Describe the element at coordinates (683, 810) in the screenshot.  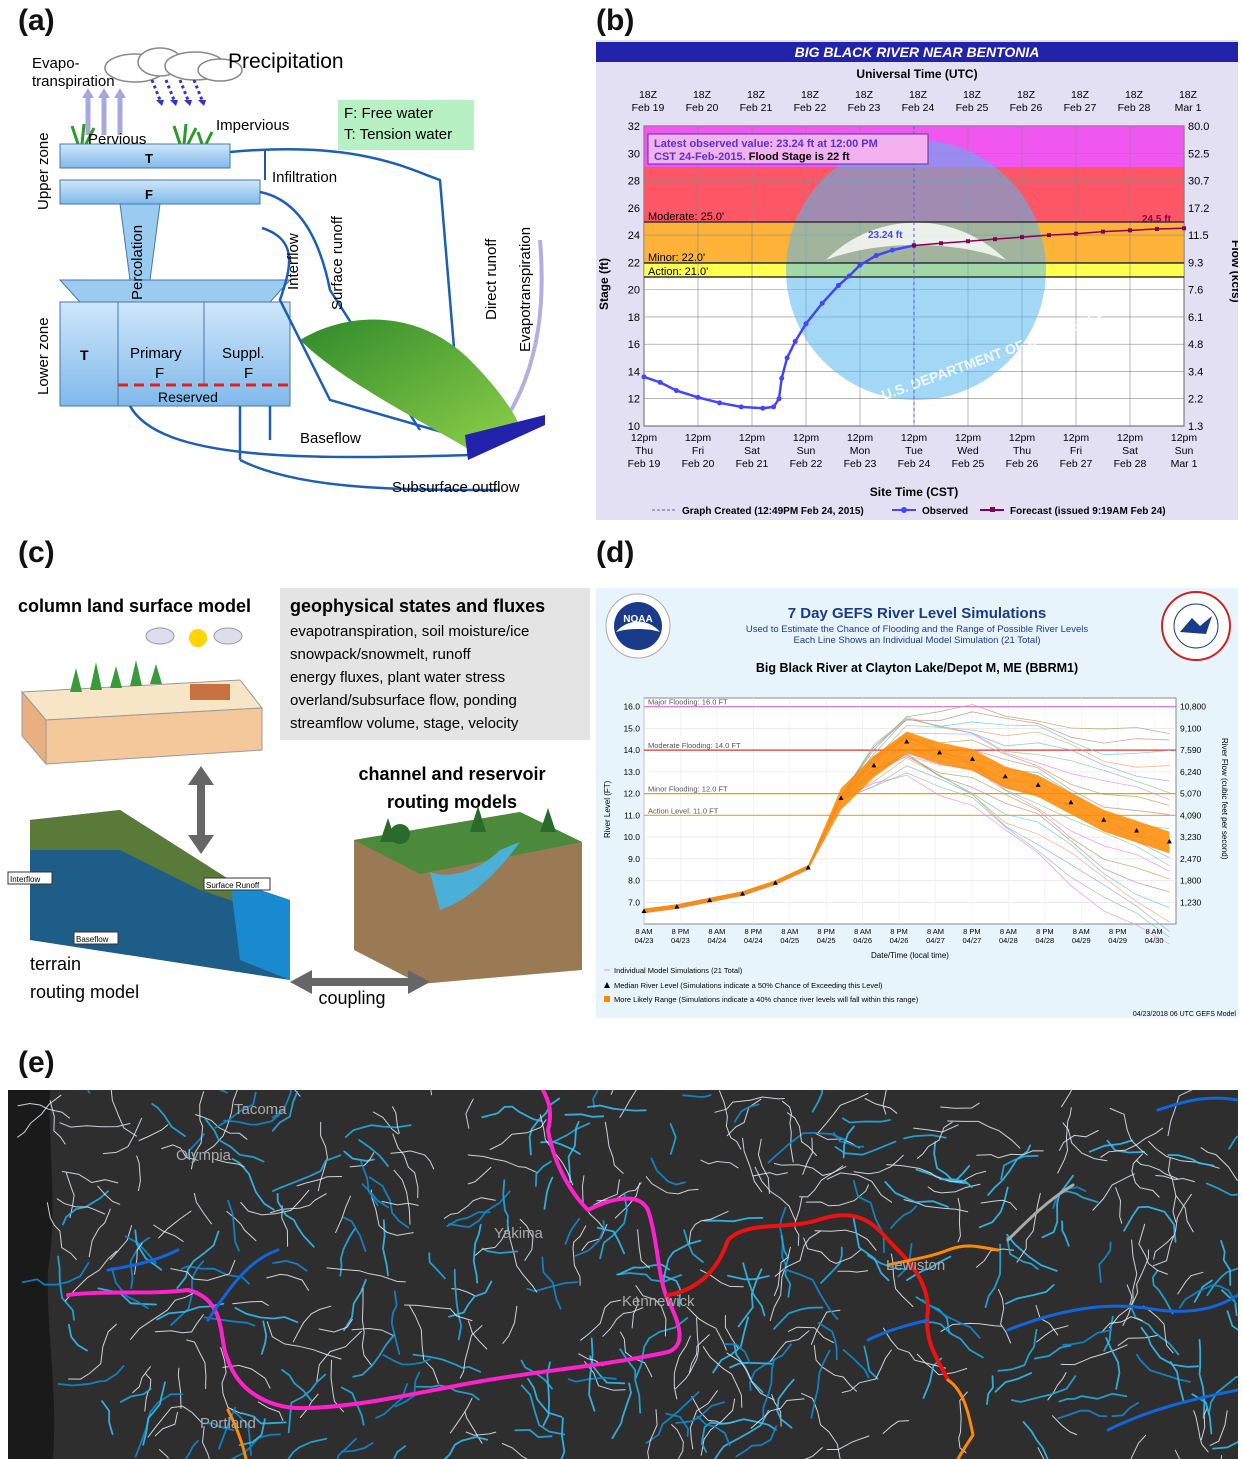
I see `threshold-label: Action Level: 11.0 FT` at that location.